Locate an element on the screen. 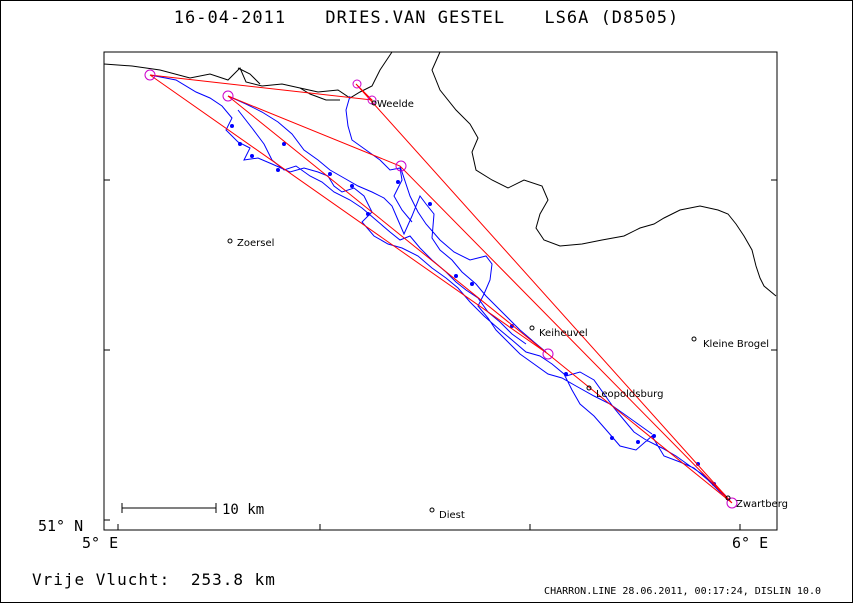 The height and width of the screenshot is (603, 853). flight-date: 16-04-2011 is located at coordinates (230, 18).